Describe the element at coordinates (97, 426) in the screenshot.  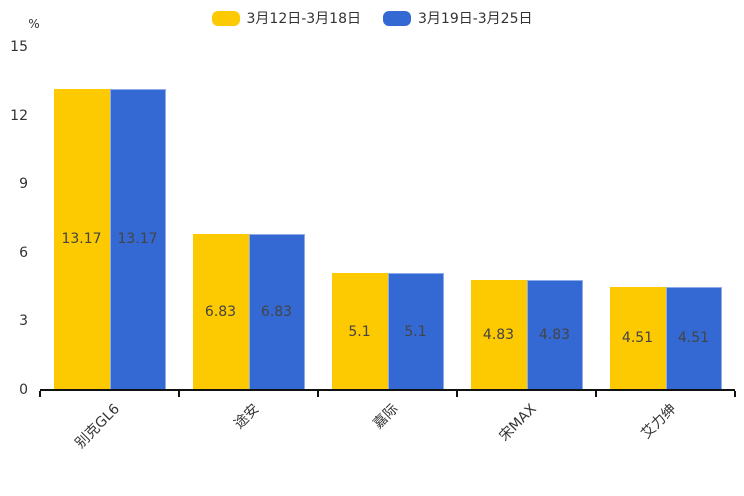
I see `x-category-label: 别克GL6` at that location.